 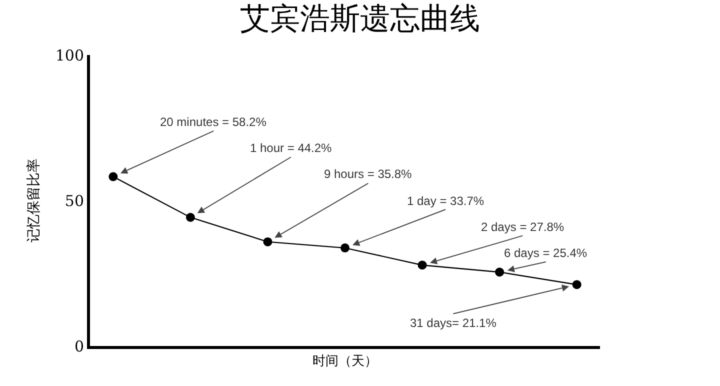 What do you see at coordinates (546, 253) in the screenshot?
I see `annotation: 6 days = 25.4%` at bounding box center [546, 253].